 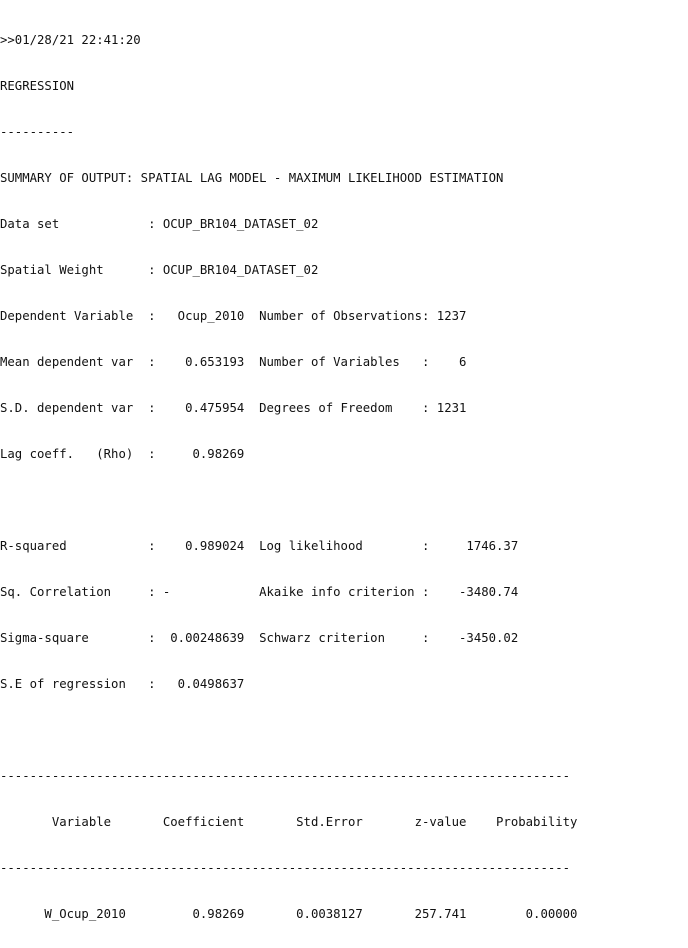 What do you see at coordinates (122, 684) in the screenshot?
I see `se-regression-line: S.E of regression : 0.0498637` at bounding box center [122, 684].